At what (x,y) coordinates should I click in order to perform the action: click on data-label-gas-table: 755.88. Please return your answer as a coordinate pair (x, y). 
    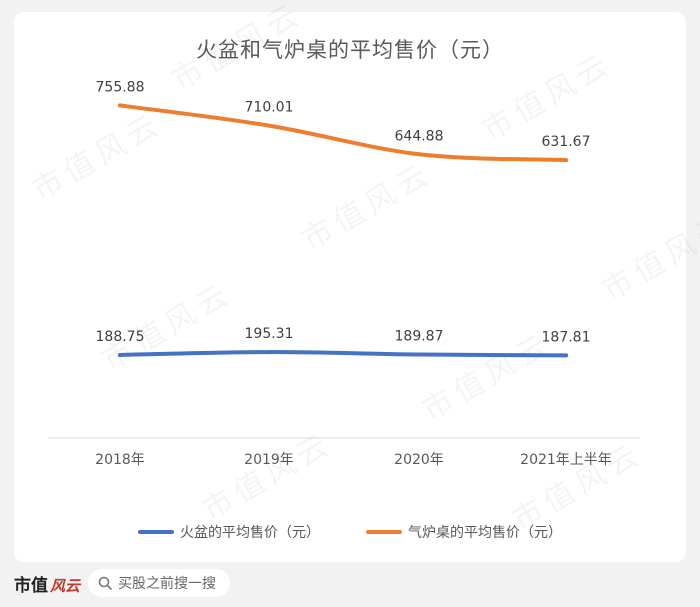
    Looking at the image, I should click on (120, 87).